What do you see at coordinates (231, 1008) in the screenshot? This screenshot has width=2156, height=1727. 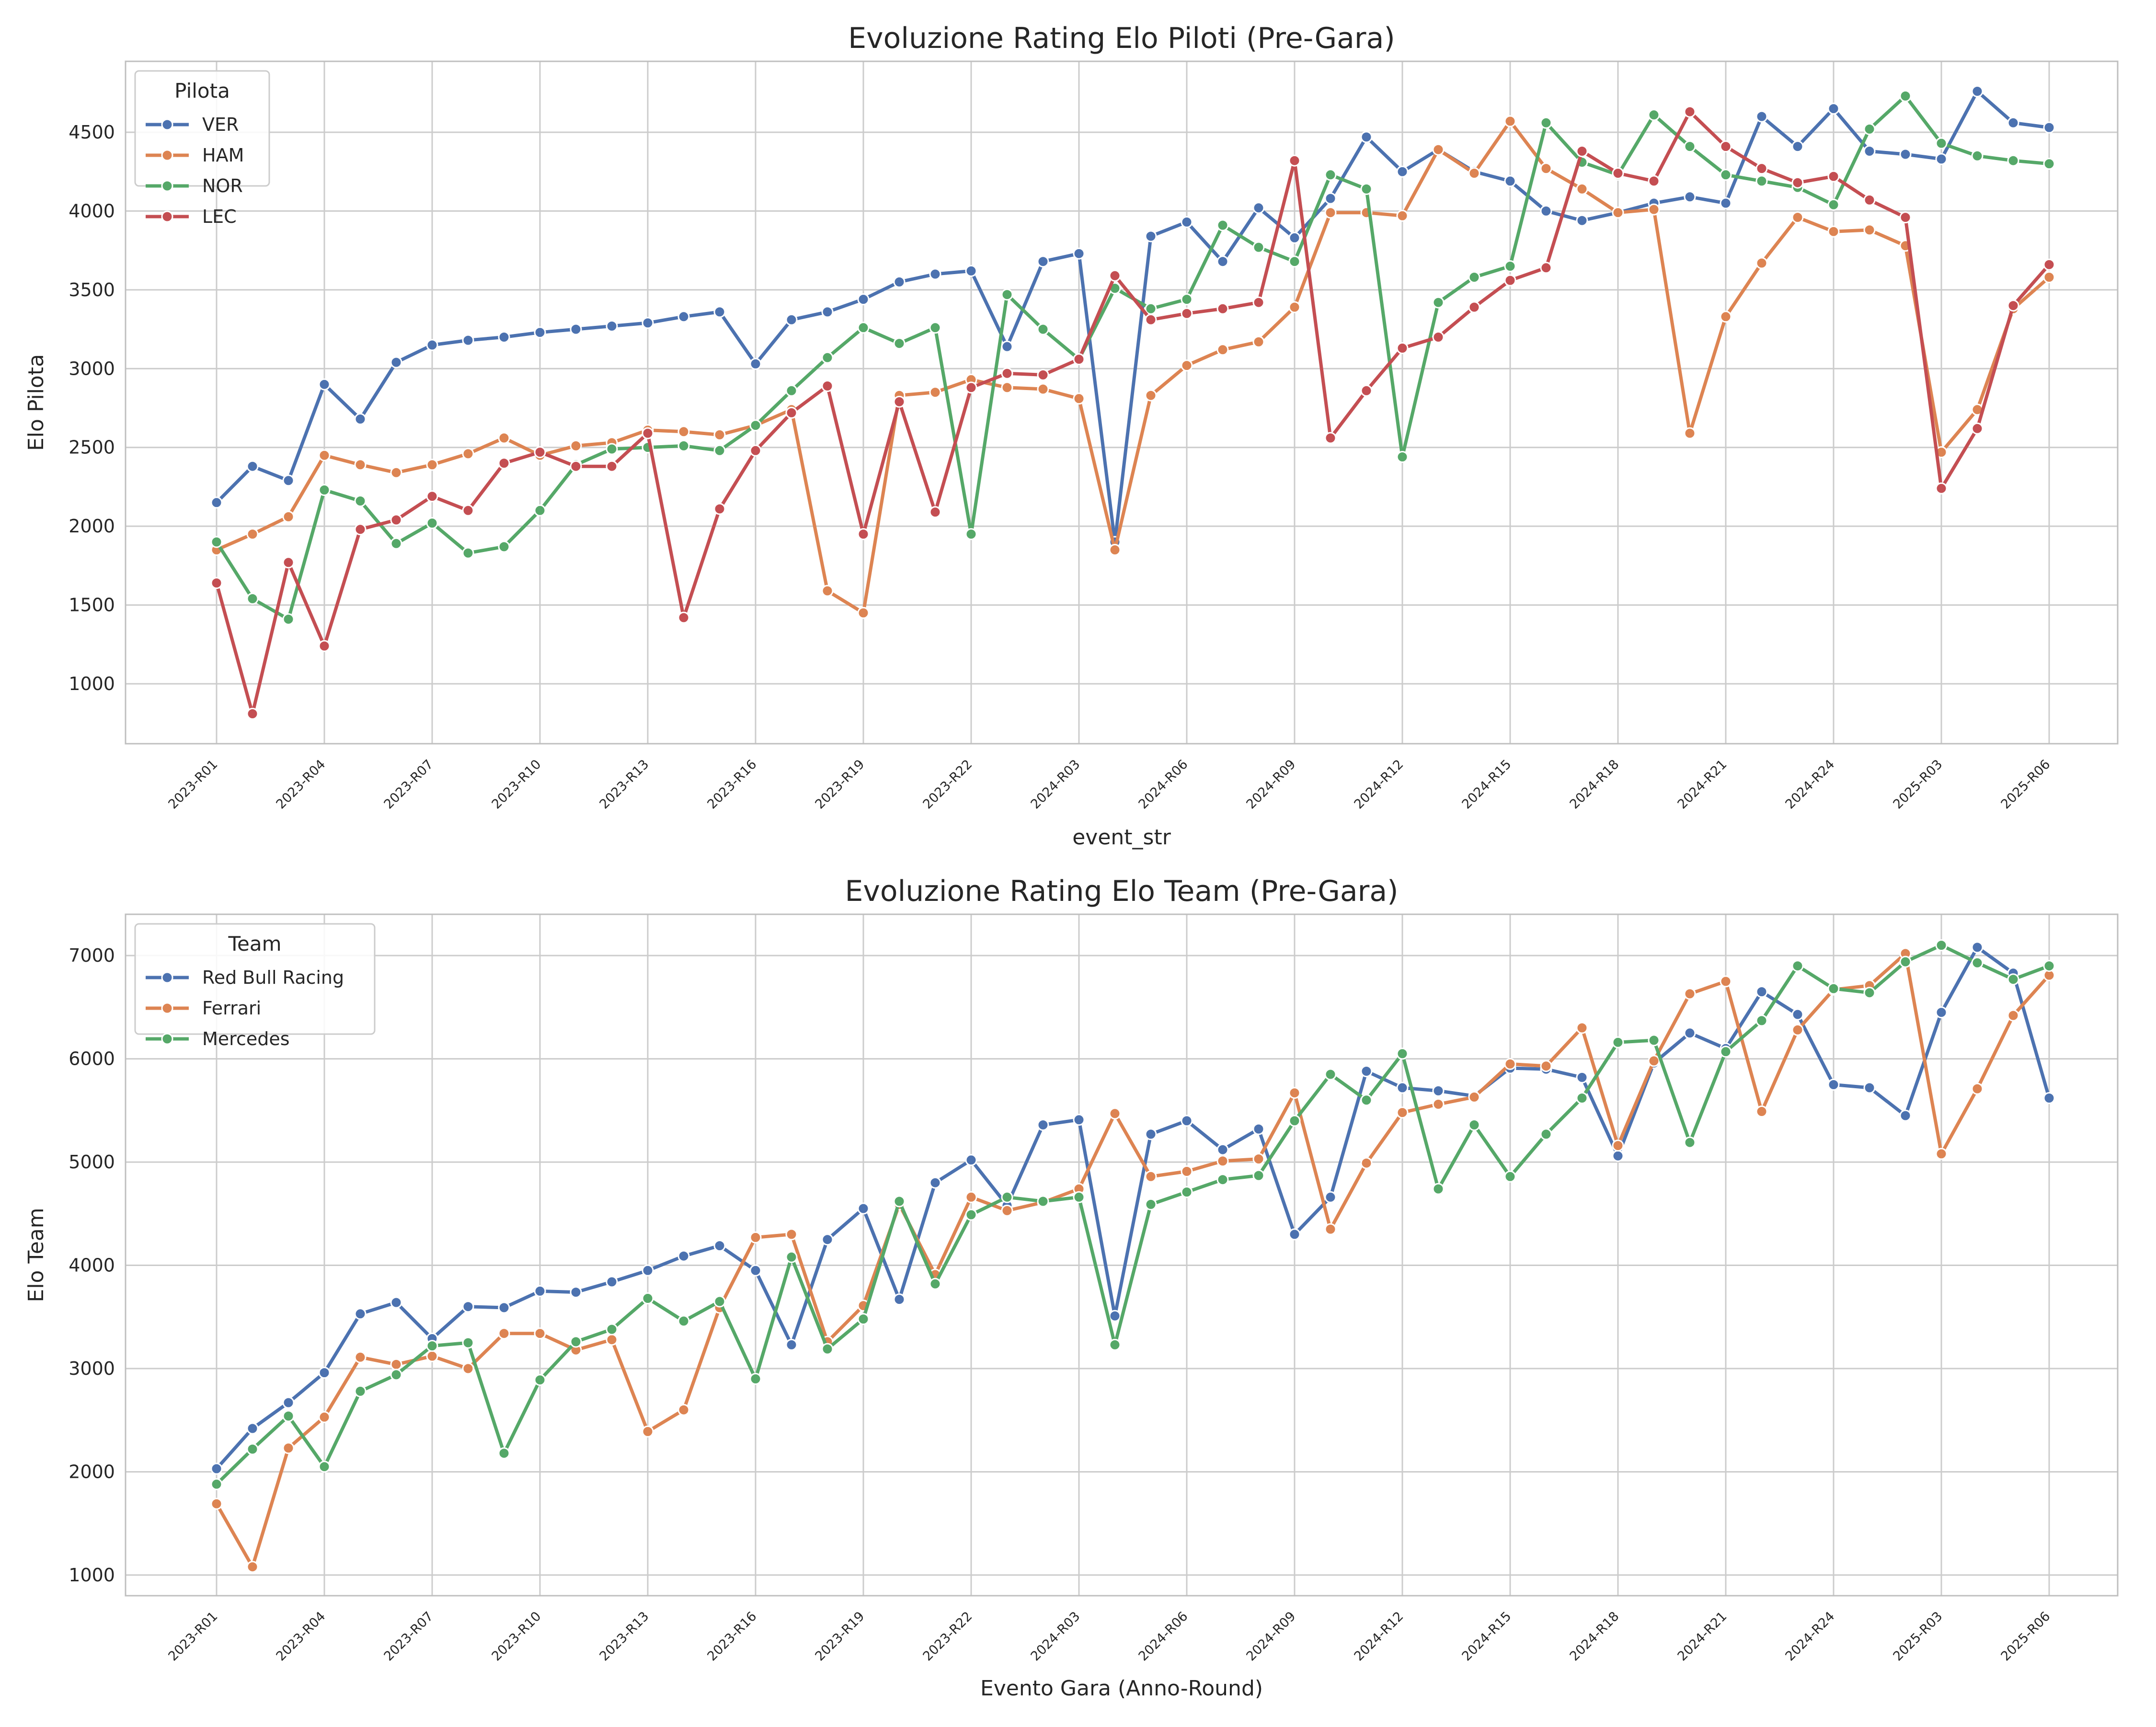 I see `legend-entry: Ferrari` at bounding box center [231, 1008].